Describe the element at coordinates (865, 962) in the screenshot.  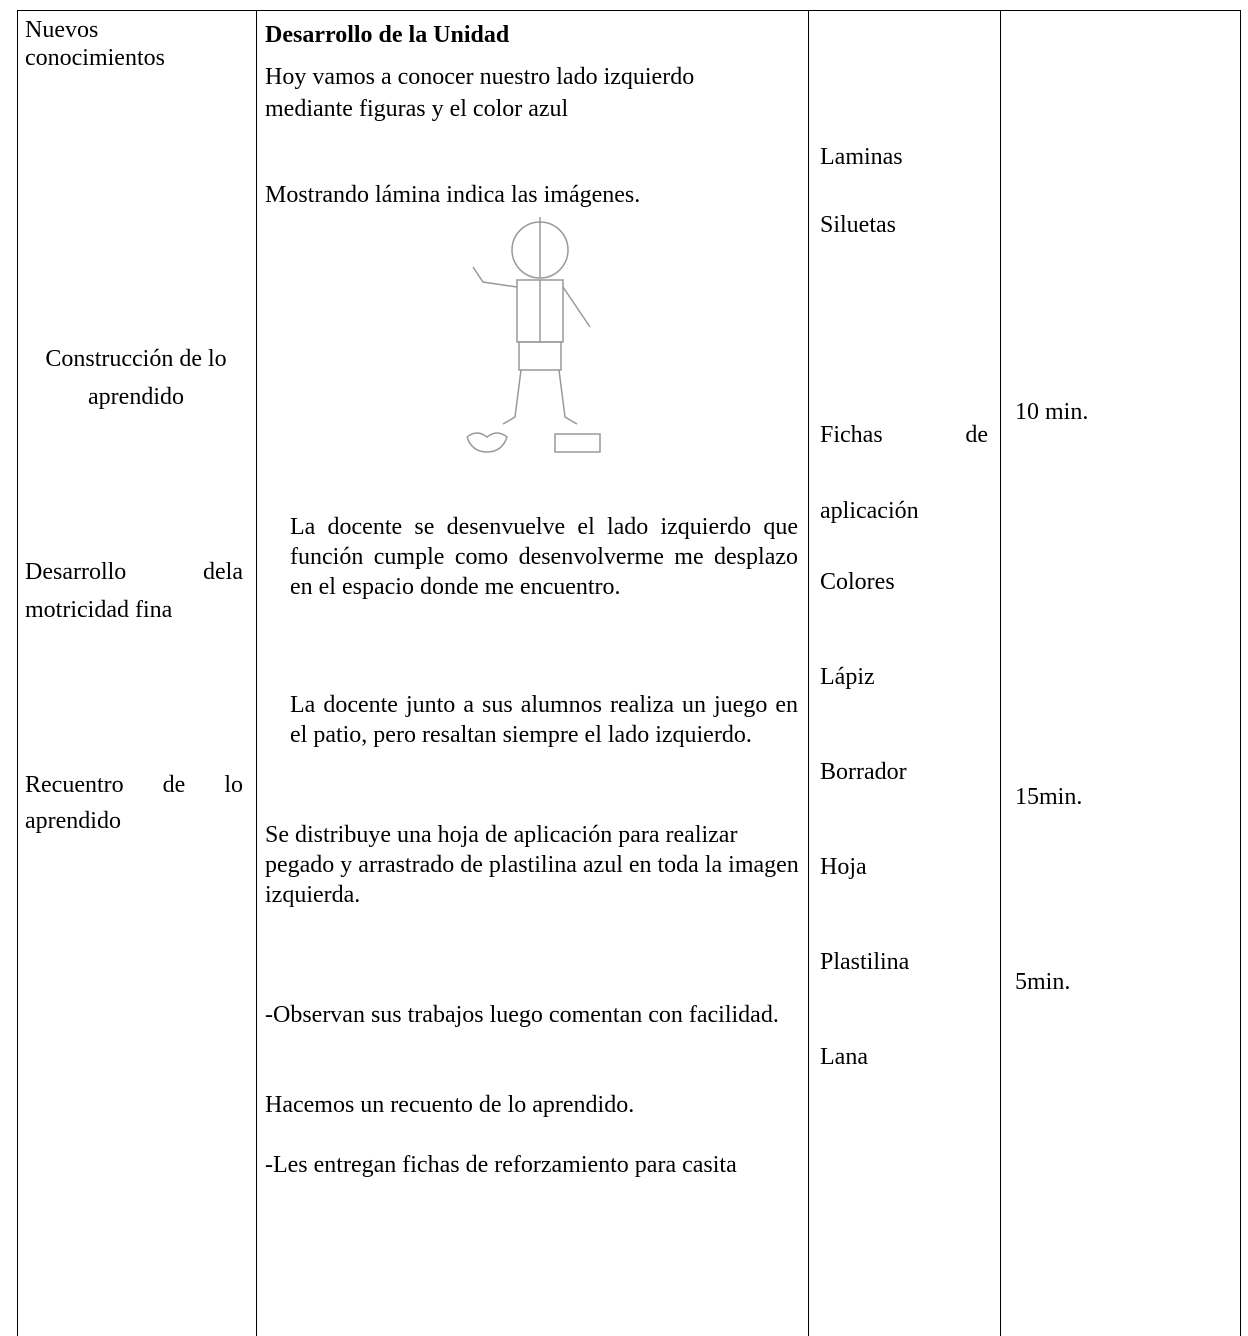
I see `material: Plastilina` at that location.